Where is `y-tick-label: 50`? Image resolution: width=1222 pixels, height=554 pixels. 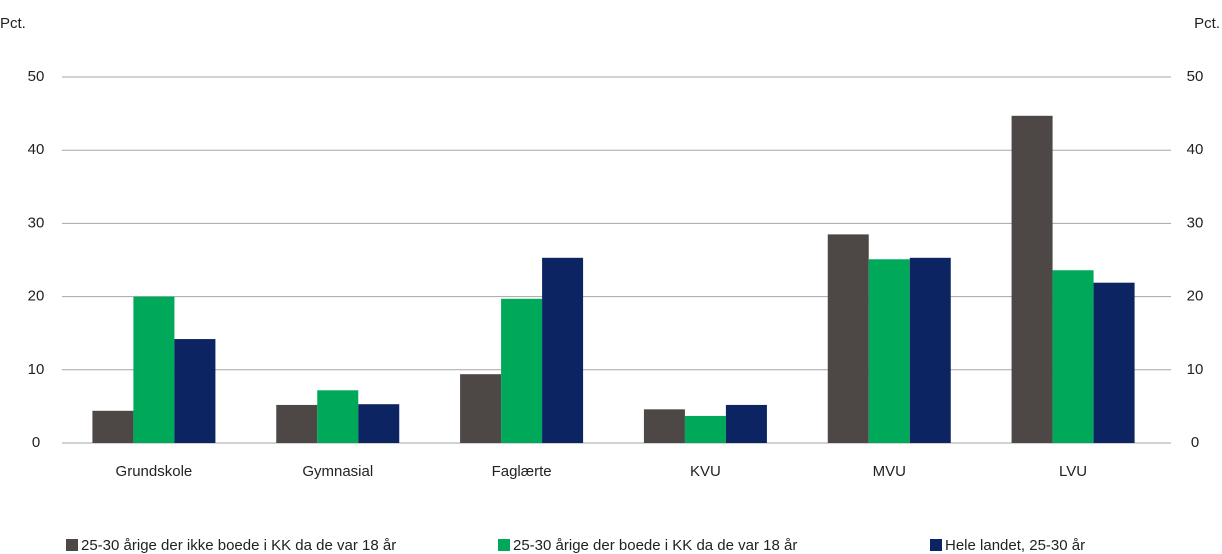
y-tick-label: 50 is located at coordinates (36, 76).